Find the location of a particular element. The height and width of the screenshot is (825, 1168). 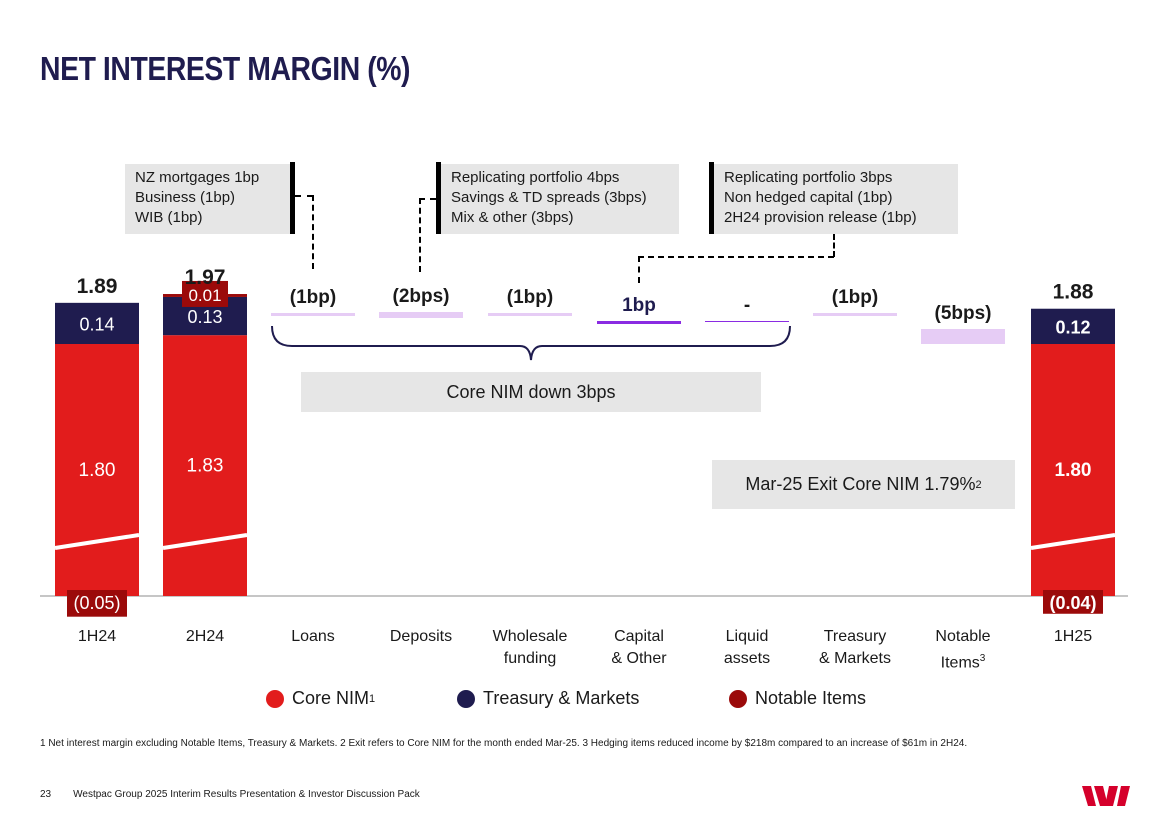

data-label-bg is located at coordinates (205, 293).